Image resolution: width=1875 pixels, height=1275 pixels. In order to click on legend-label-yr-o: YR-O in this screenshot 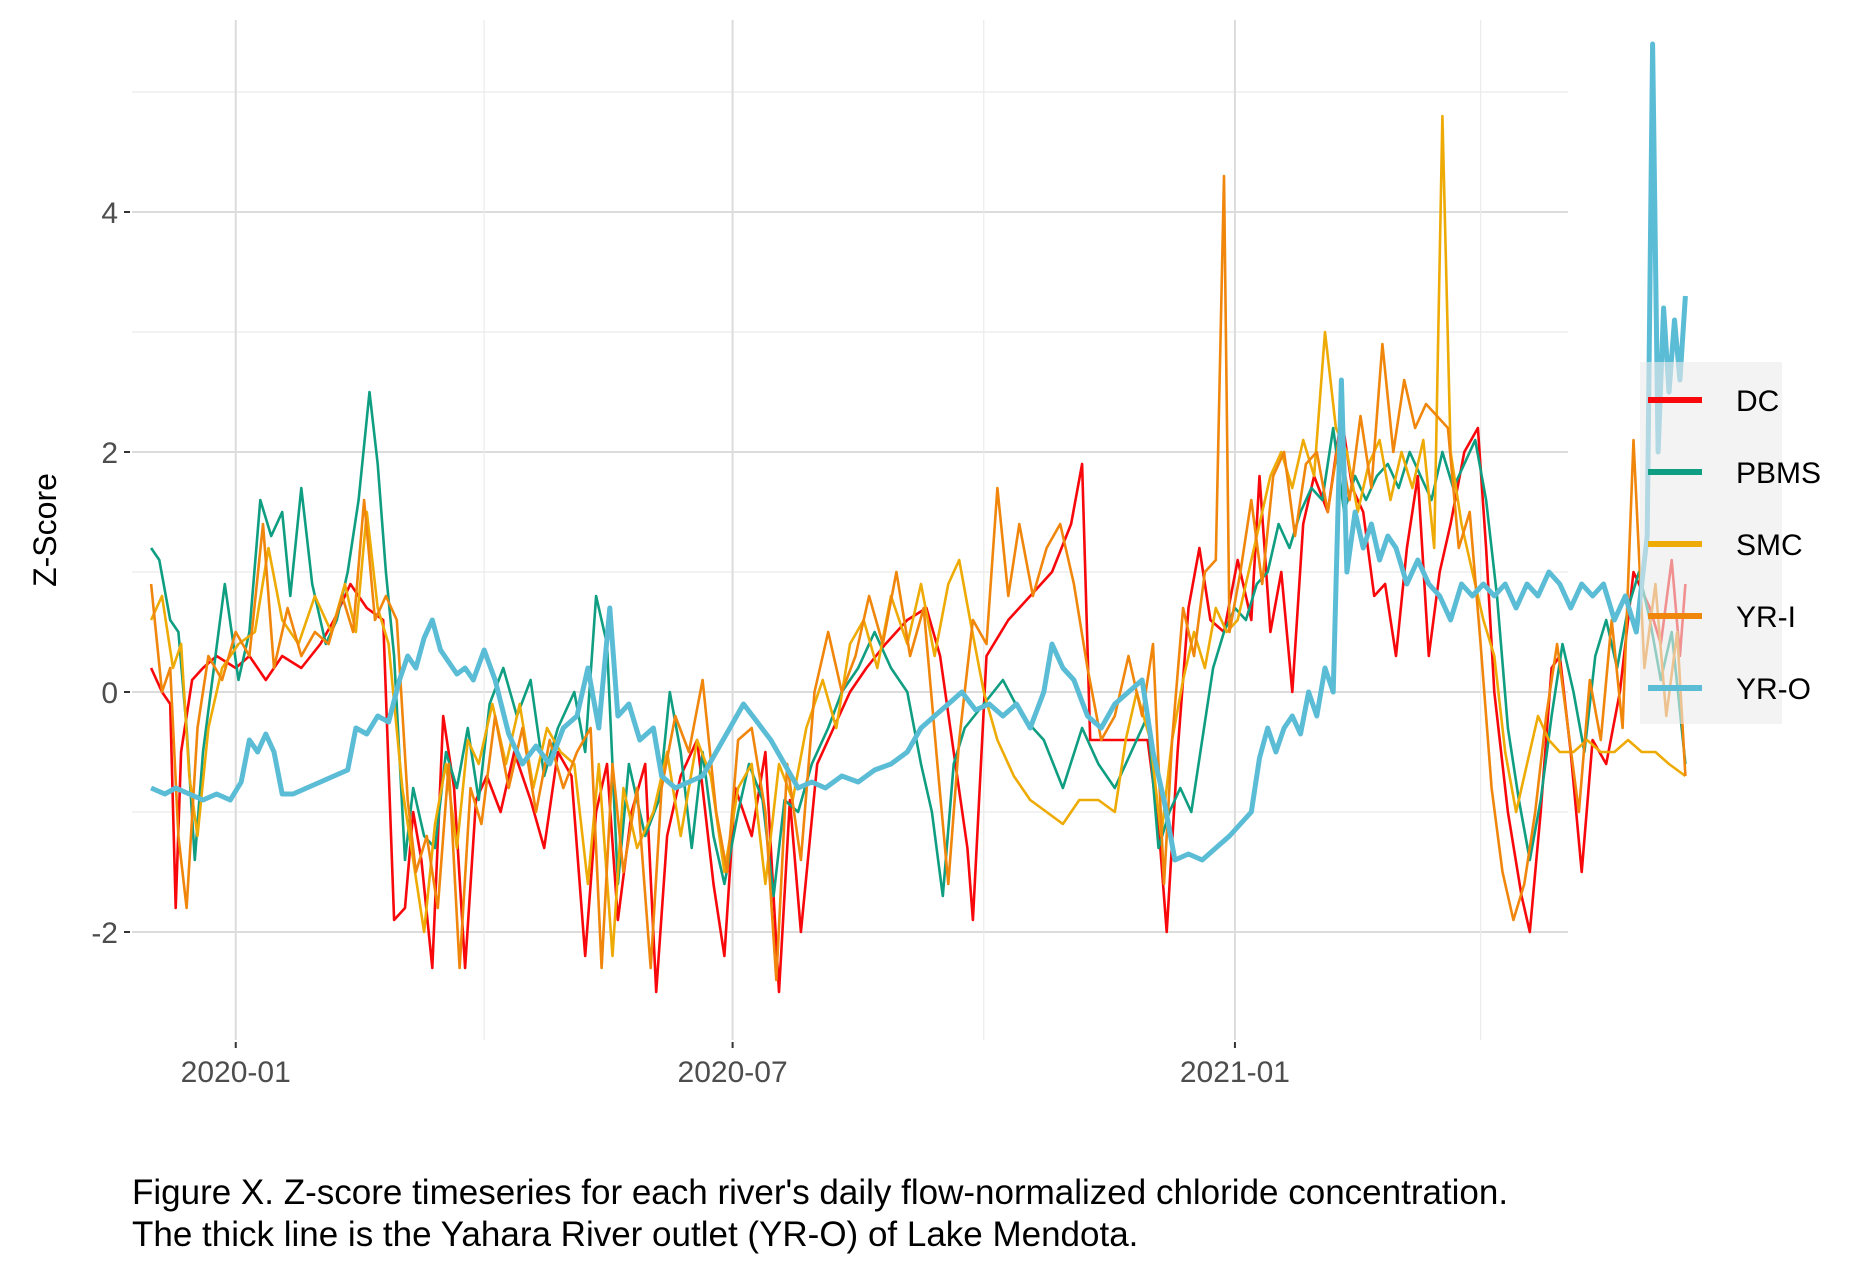, I will do `click(1773, 689)`.